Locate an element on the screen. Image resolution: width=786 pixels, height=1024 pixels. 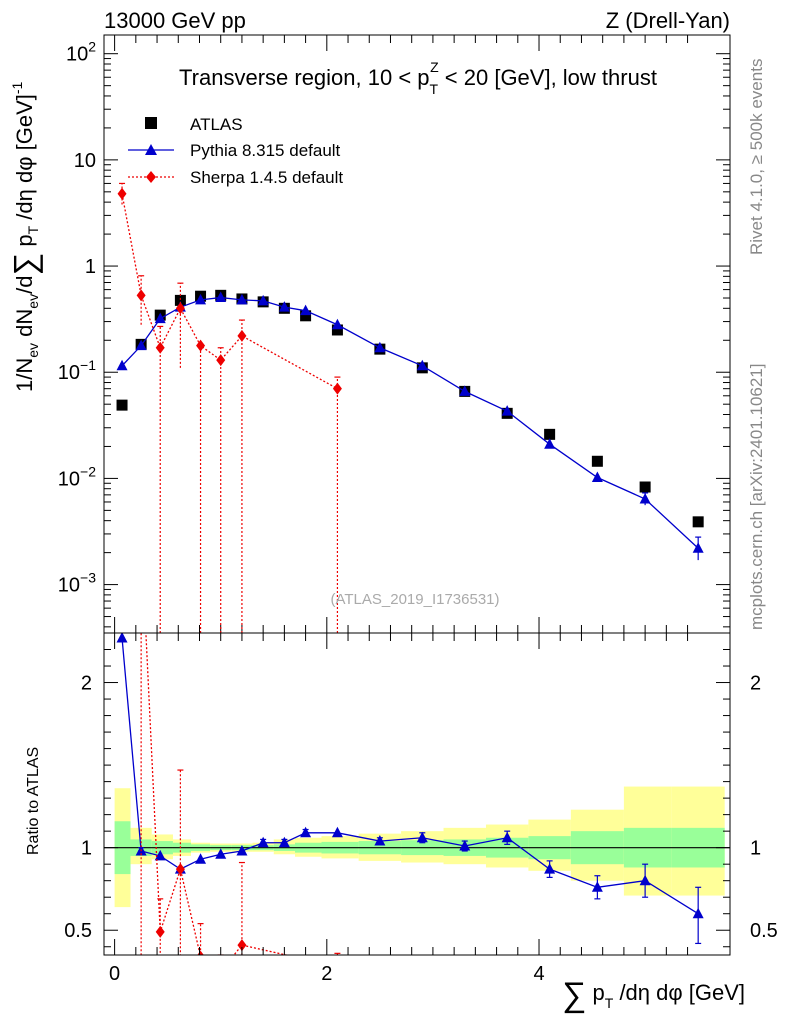
ratio-uncertainty-bands is located at coordinates (419, 847).